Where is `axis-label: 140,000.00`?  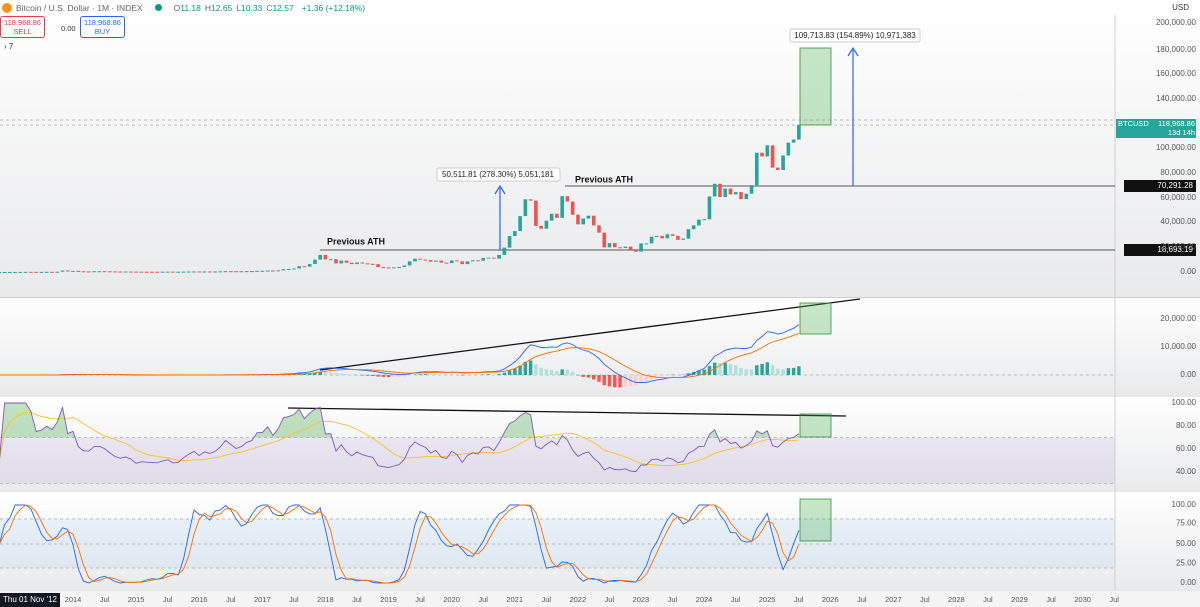
axis-label: 140,000.00 is located at coordinates (1176, 98).